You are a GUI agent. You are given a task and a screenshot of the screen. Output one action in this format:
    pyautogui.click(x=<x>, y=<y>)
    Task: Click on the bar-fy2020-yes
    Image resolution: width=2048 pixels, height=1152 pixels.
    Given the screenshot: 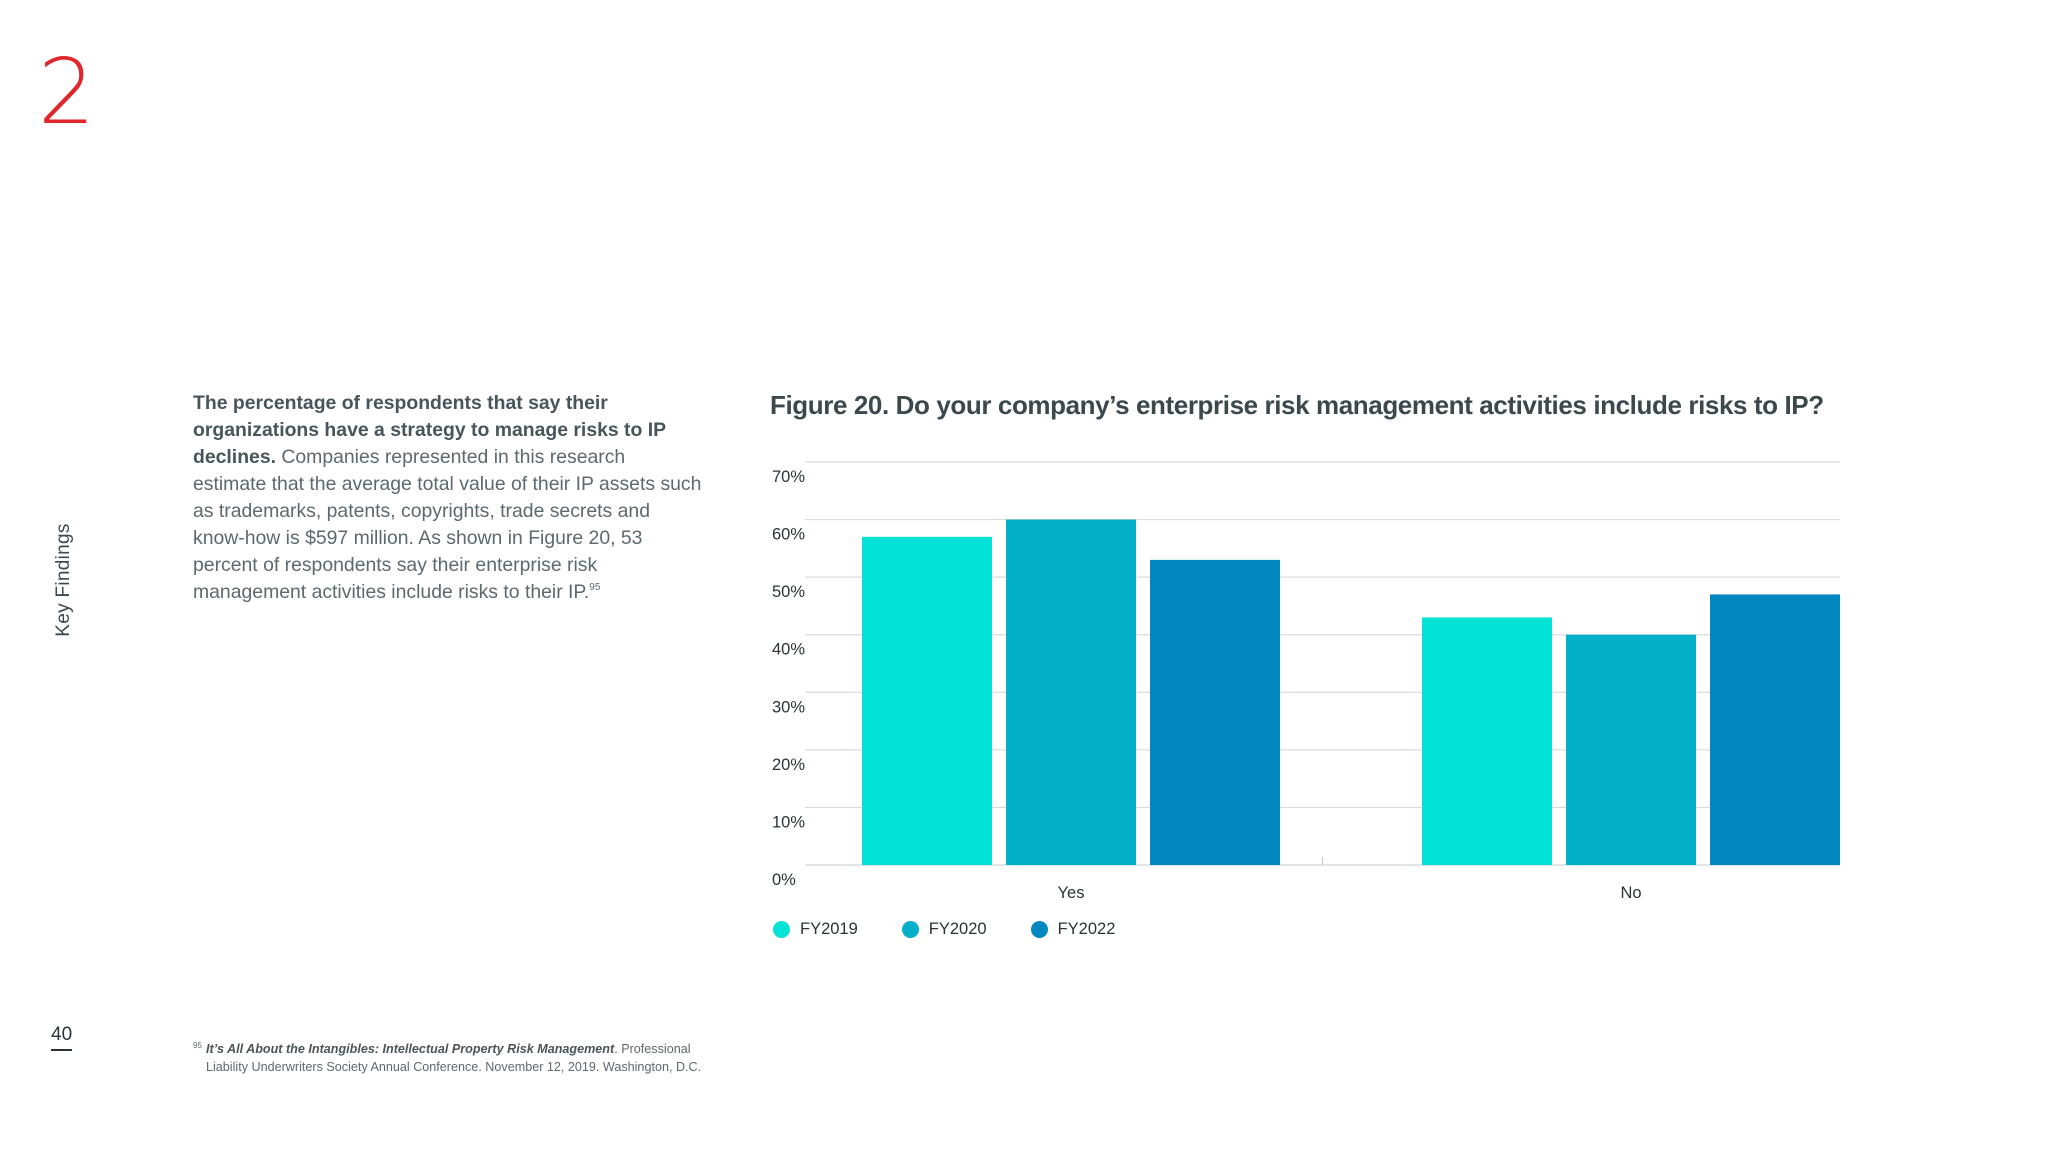 What is the action you would take?
    pyautogui.click(x=1071, y=692)
    